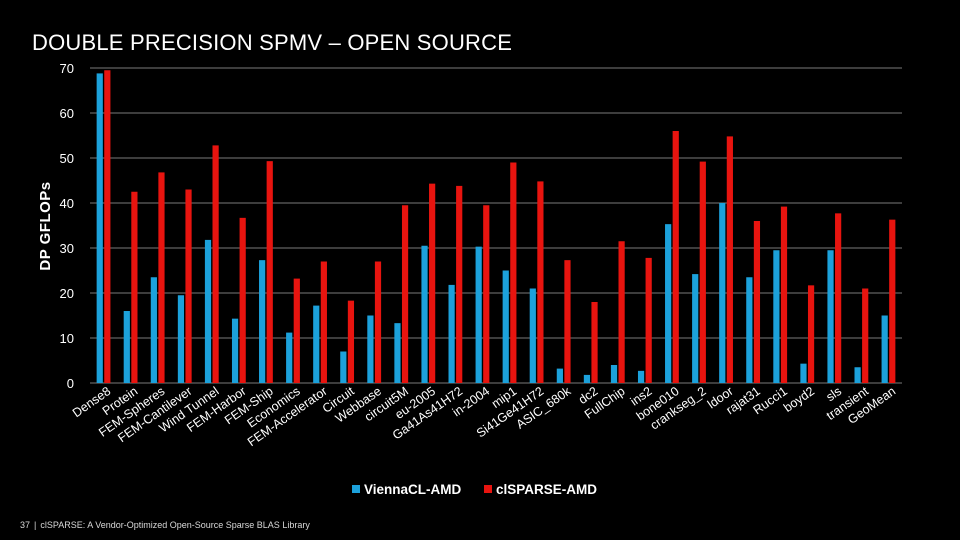 The height and width of the screenshot is (540, 960). What do you see at coordinates (799, 399) in the screenshot?
I see `x-tick-label: boyd2` at bounding box center [799, 399].